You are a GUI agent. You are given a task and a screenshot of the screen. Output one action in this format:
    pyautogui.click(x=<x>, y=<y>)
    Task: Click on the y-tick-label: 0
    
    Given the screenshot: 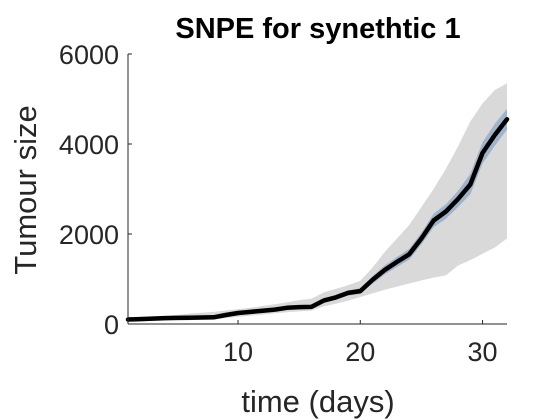 What is the action you would take?
    pyautogui.click(x=111, y=325)
    